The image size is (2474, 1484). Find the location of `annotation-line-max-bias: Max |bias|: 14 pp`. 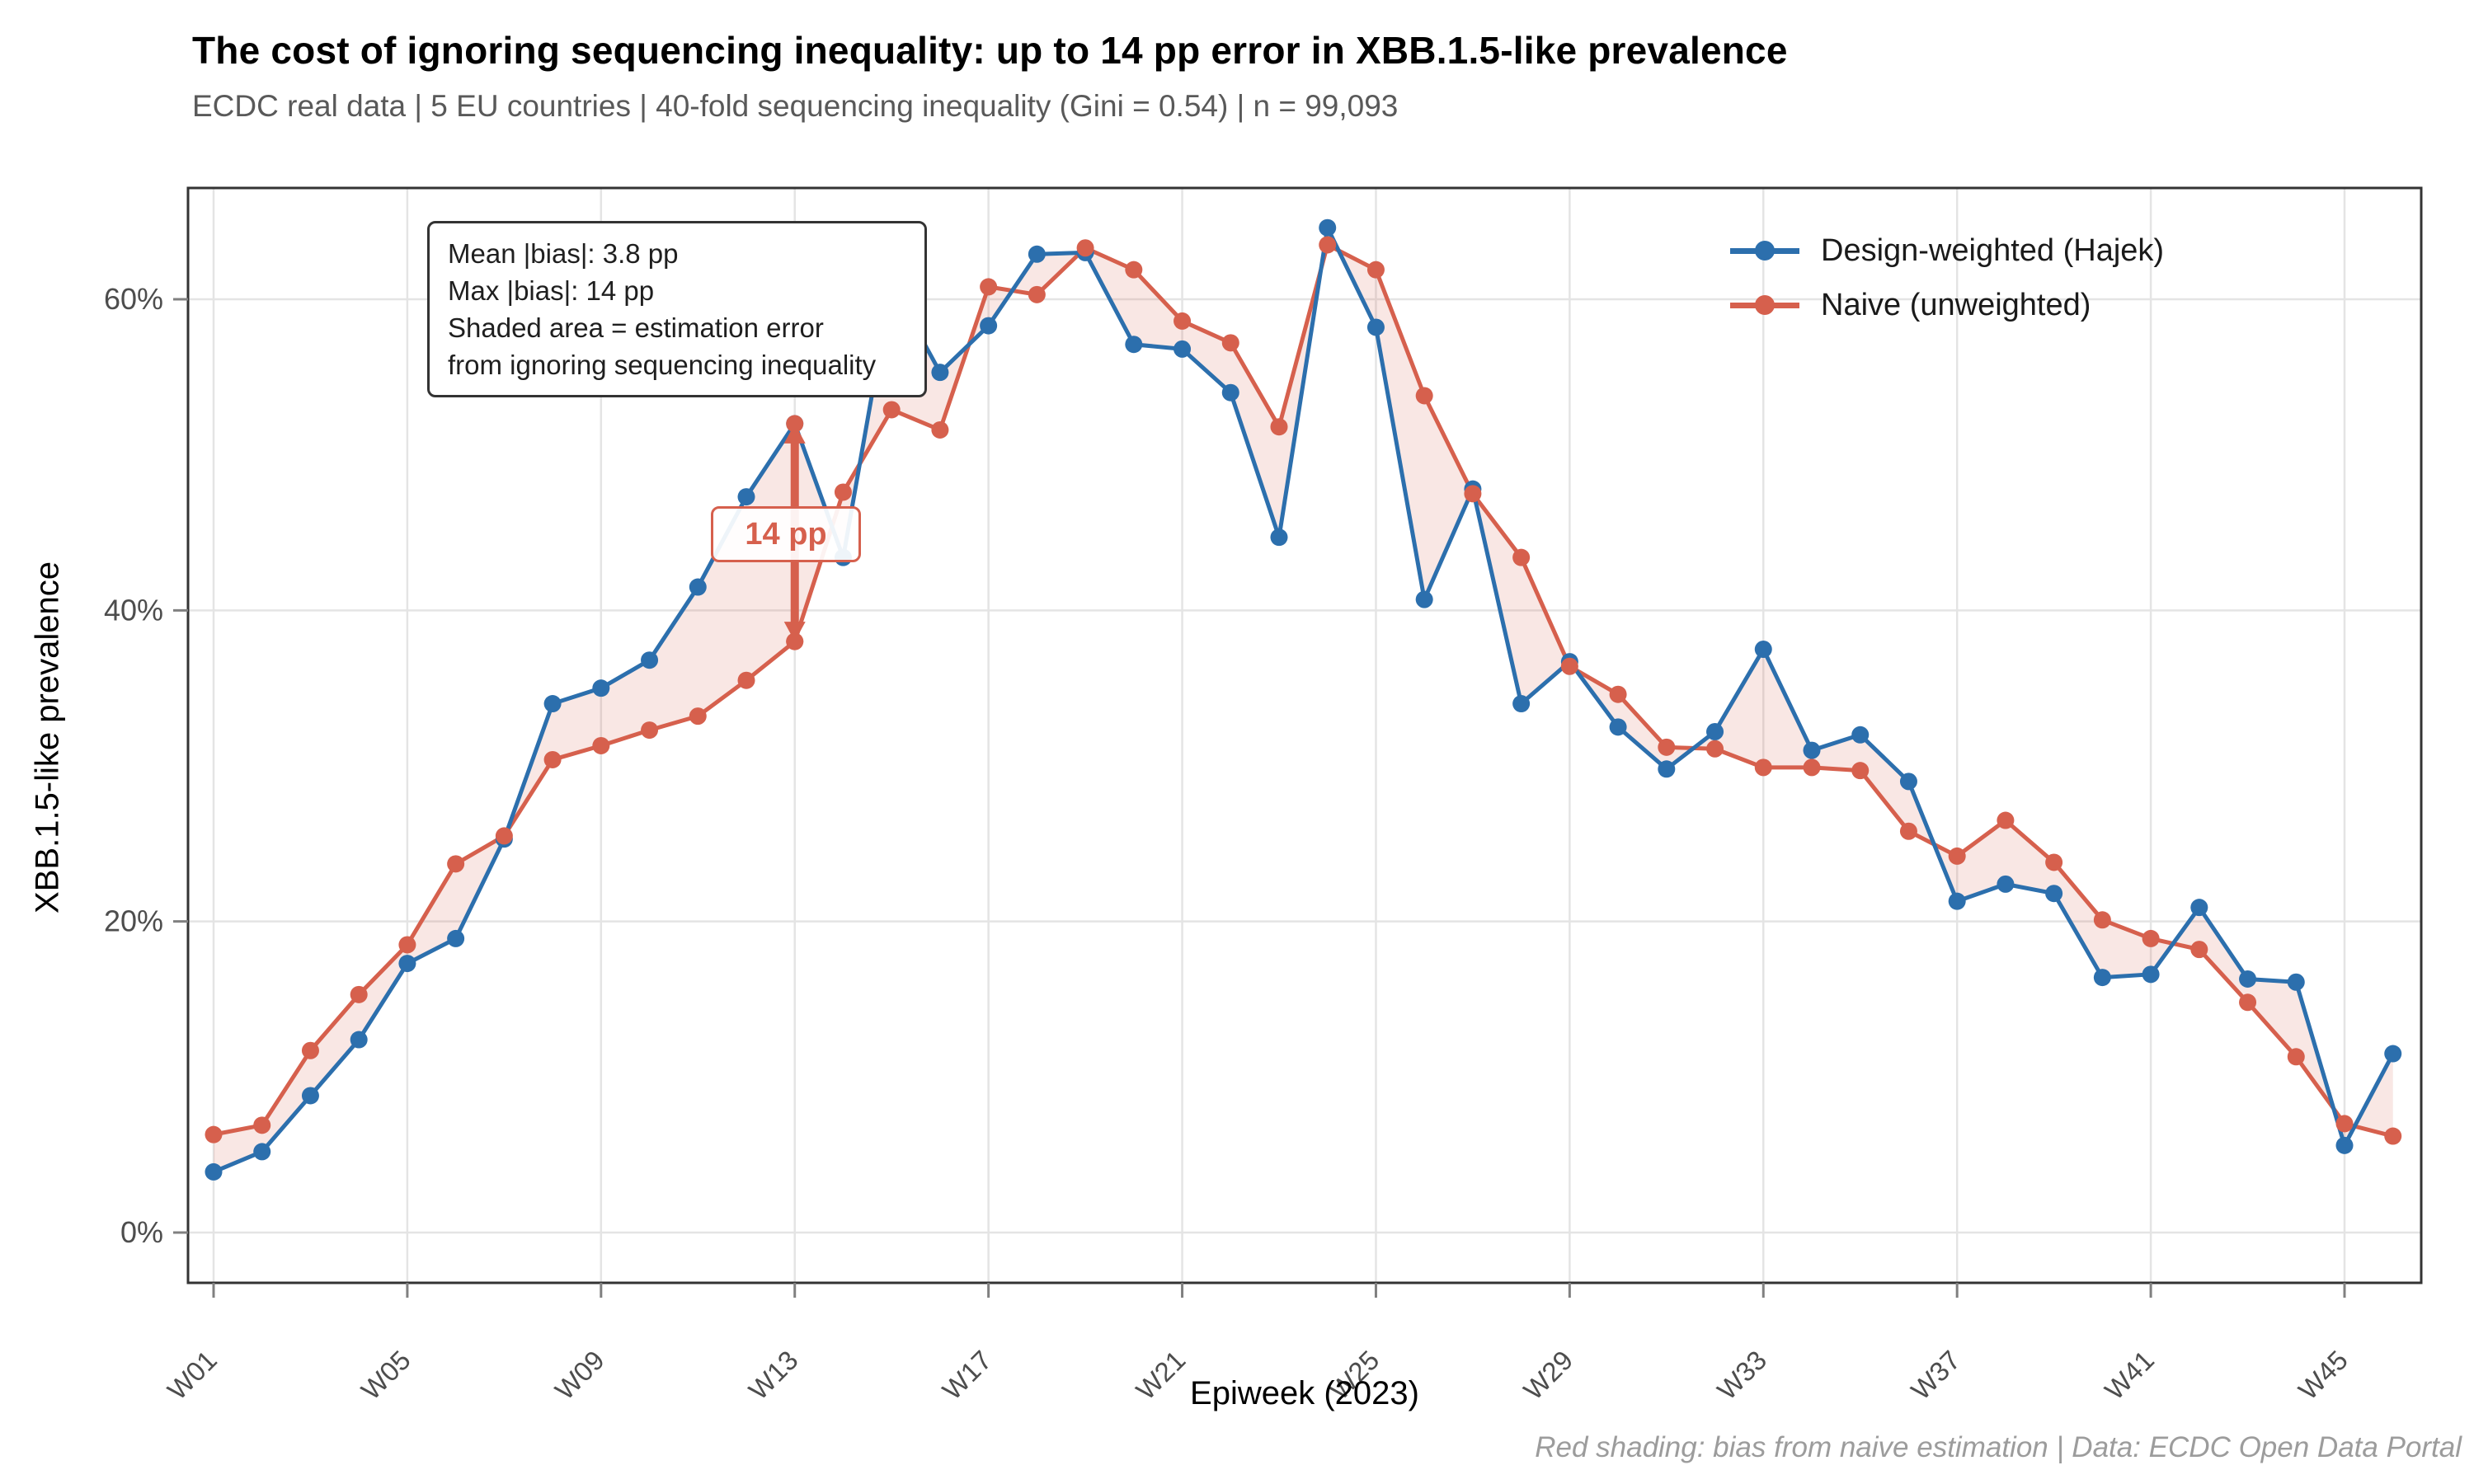

annotation-line-max-bias: Max |bias|: 14 pp is located at coordinates (551, 290).